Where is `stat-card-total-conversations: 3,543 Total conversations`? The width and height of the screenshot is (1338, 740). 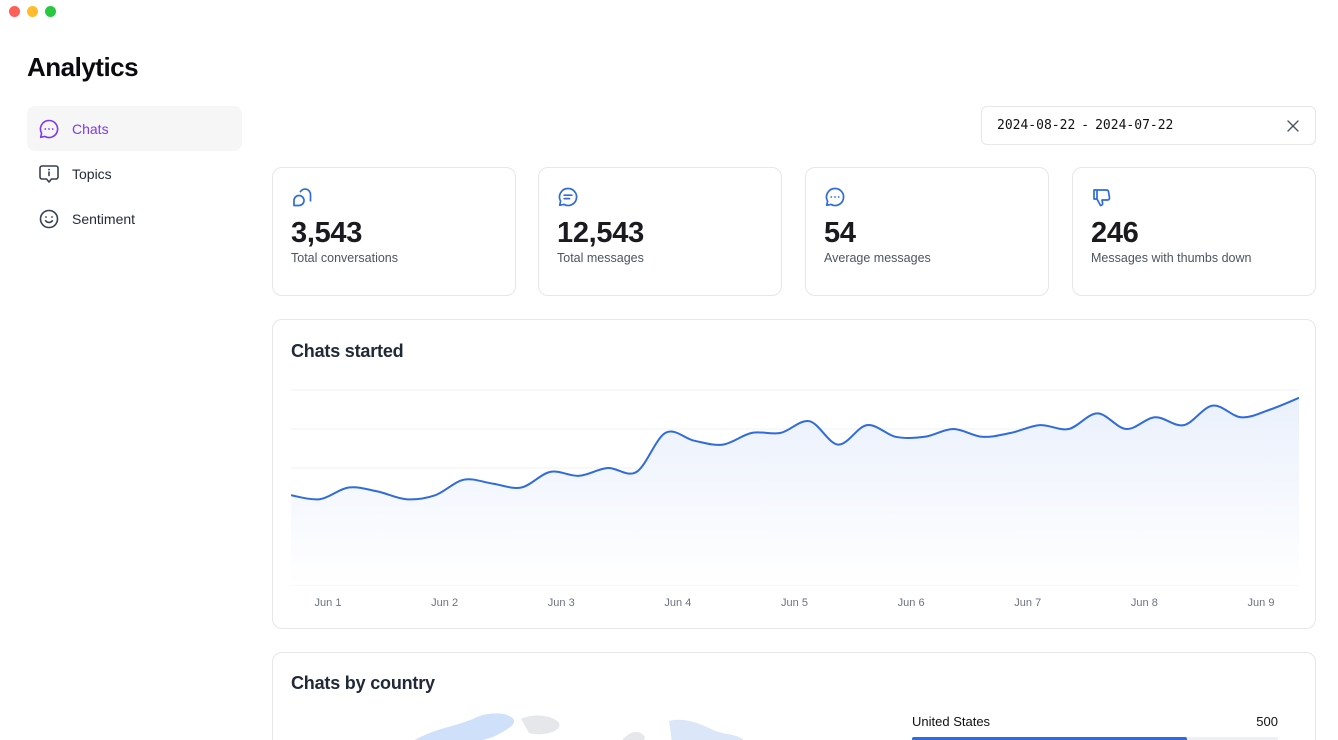 stat-card-total-conversations: 3,543 Total conversations is located at coordinates (394, 231).